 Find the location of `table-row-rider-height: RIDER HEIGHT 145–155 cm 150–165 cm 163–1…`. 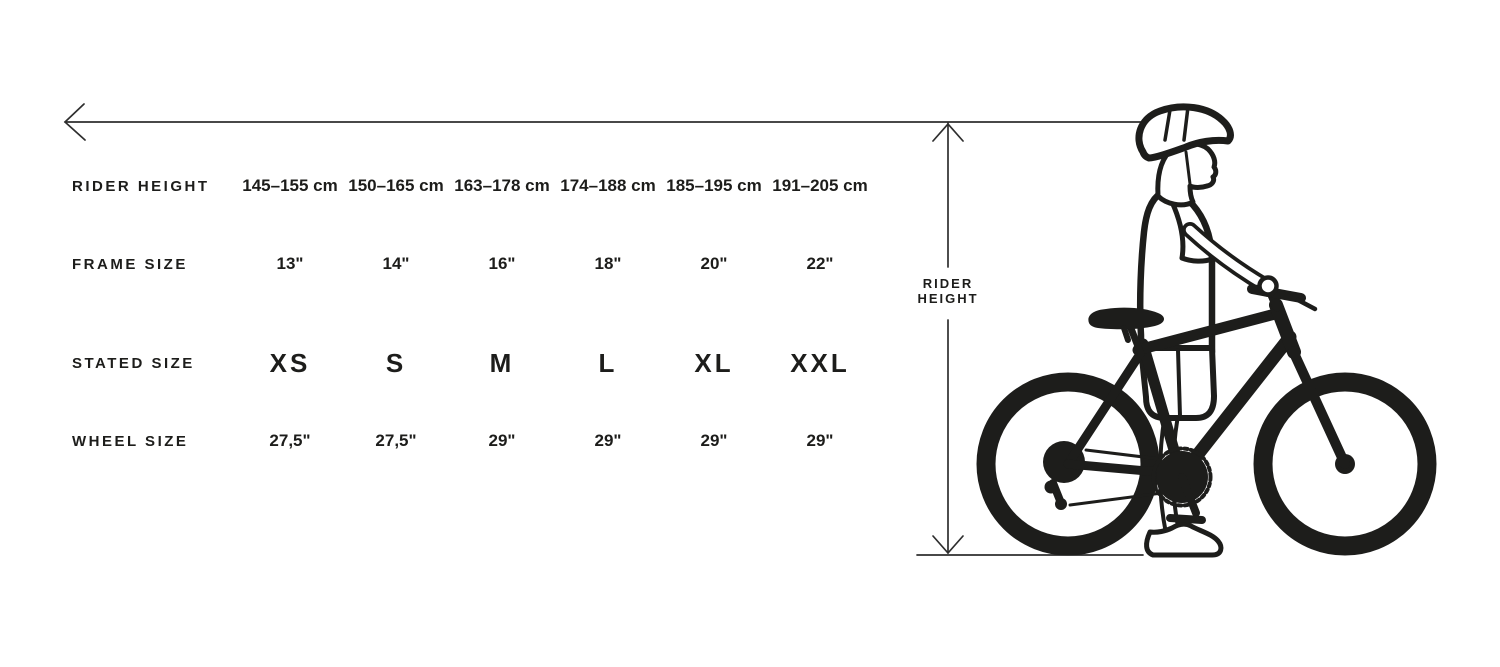

table-row-rider-height: RIDER HEIGHT 145–155 cm 150–165 cm 163–1… is located at coordinates (472, 186).